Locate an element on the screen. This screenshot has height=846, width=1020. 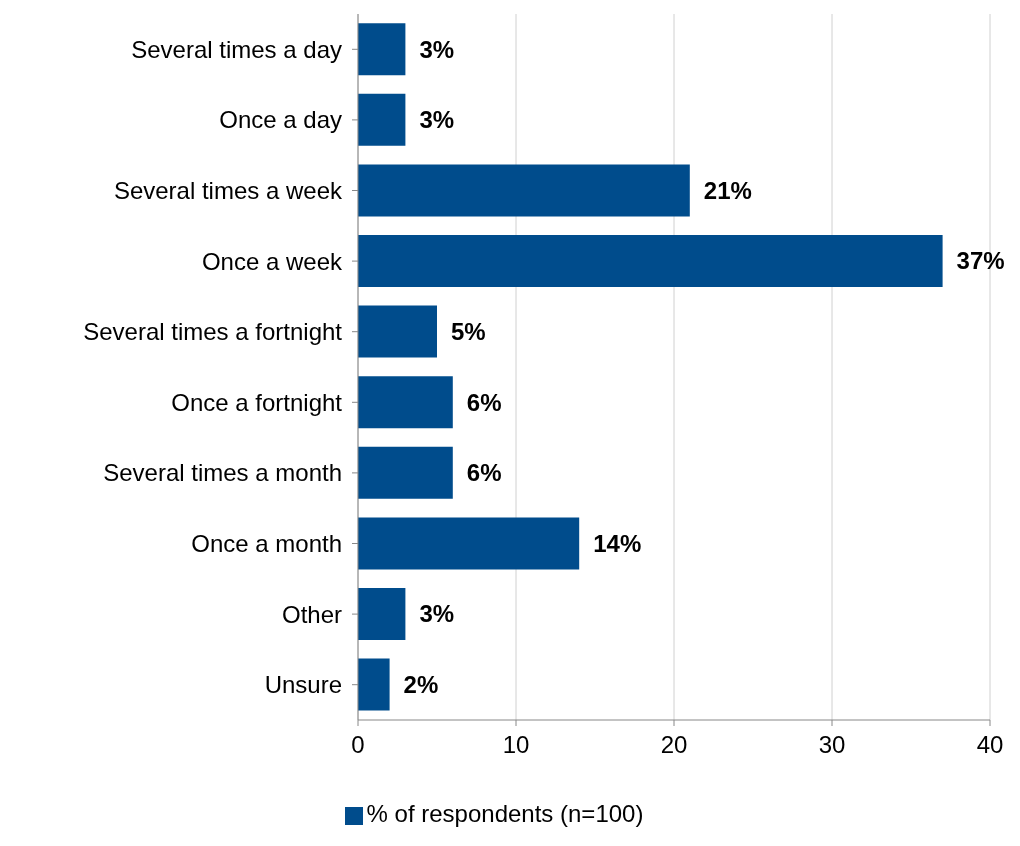
legend-label: % of respondents (n=100) is located at coordinates (505, 813).